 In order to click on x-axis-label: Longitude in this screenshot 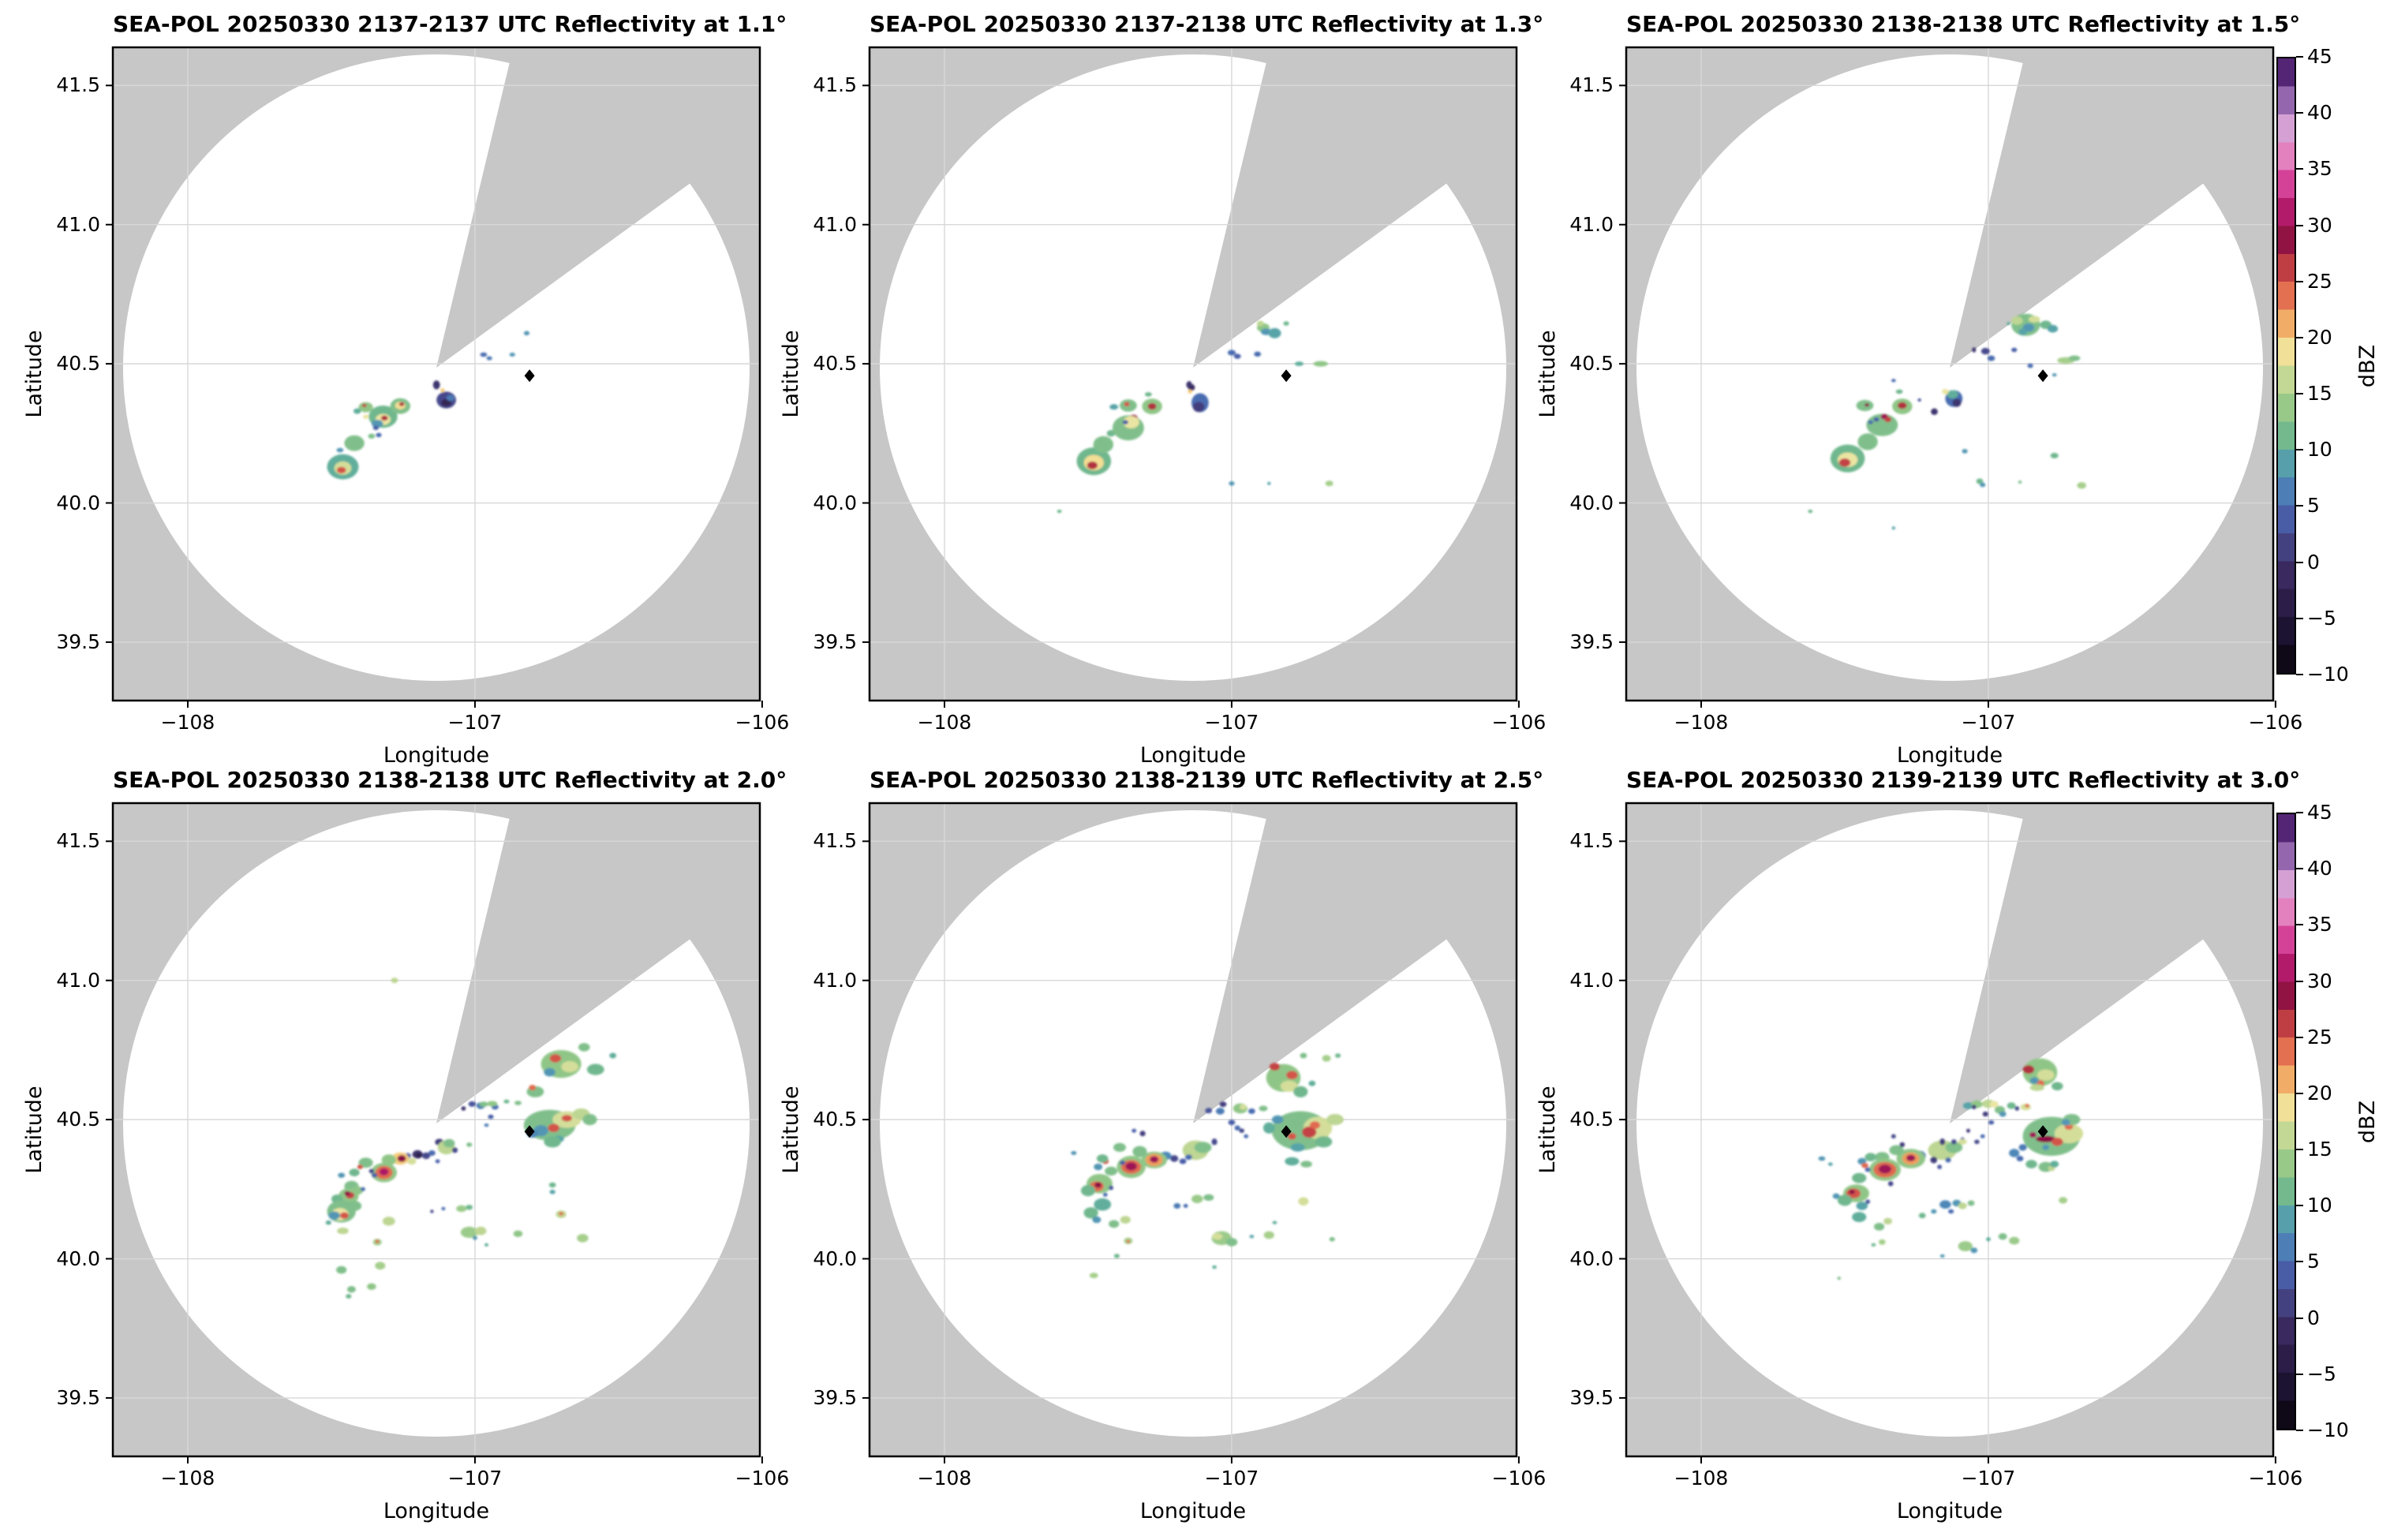, I will do `click(436, 755)`.